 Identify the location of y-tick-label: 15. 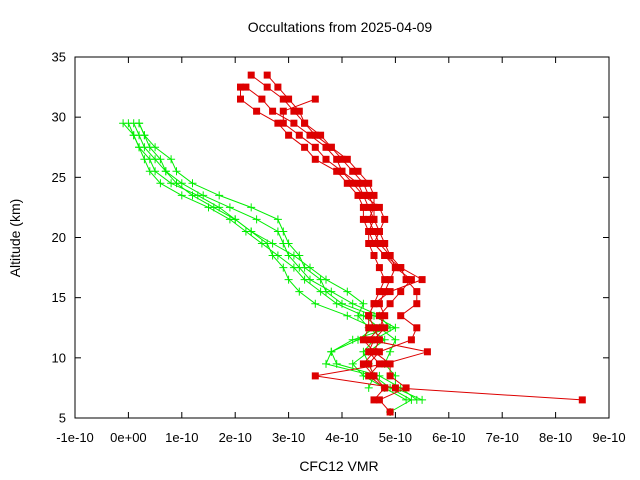
(59, 297).